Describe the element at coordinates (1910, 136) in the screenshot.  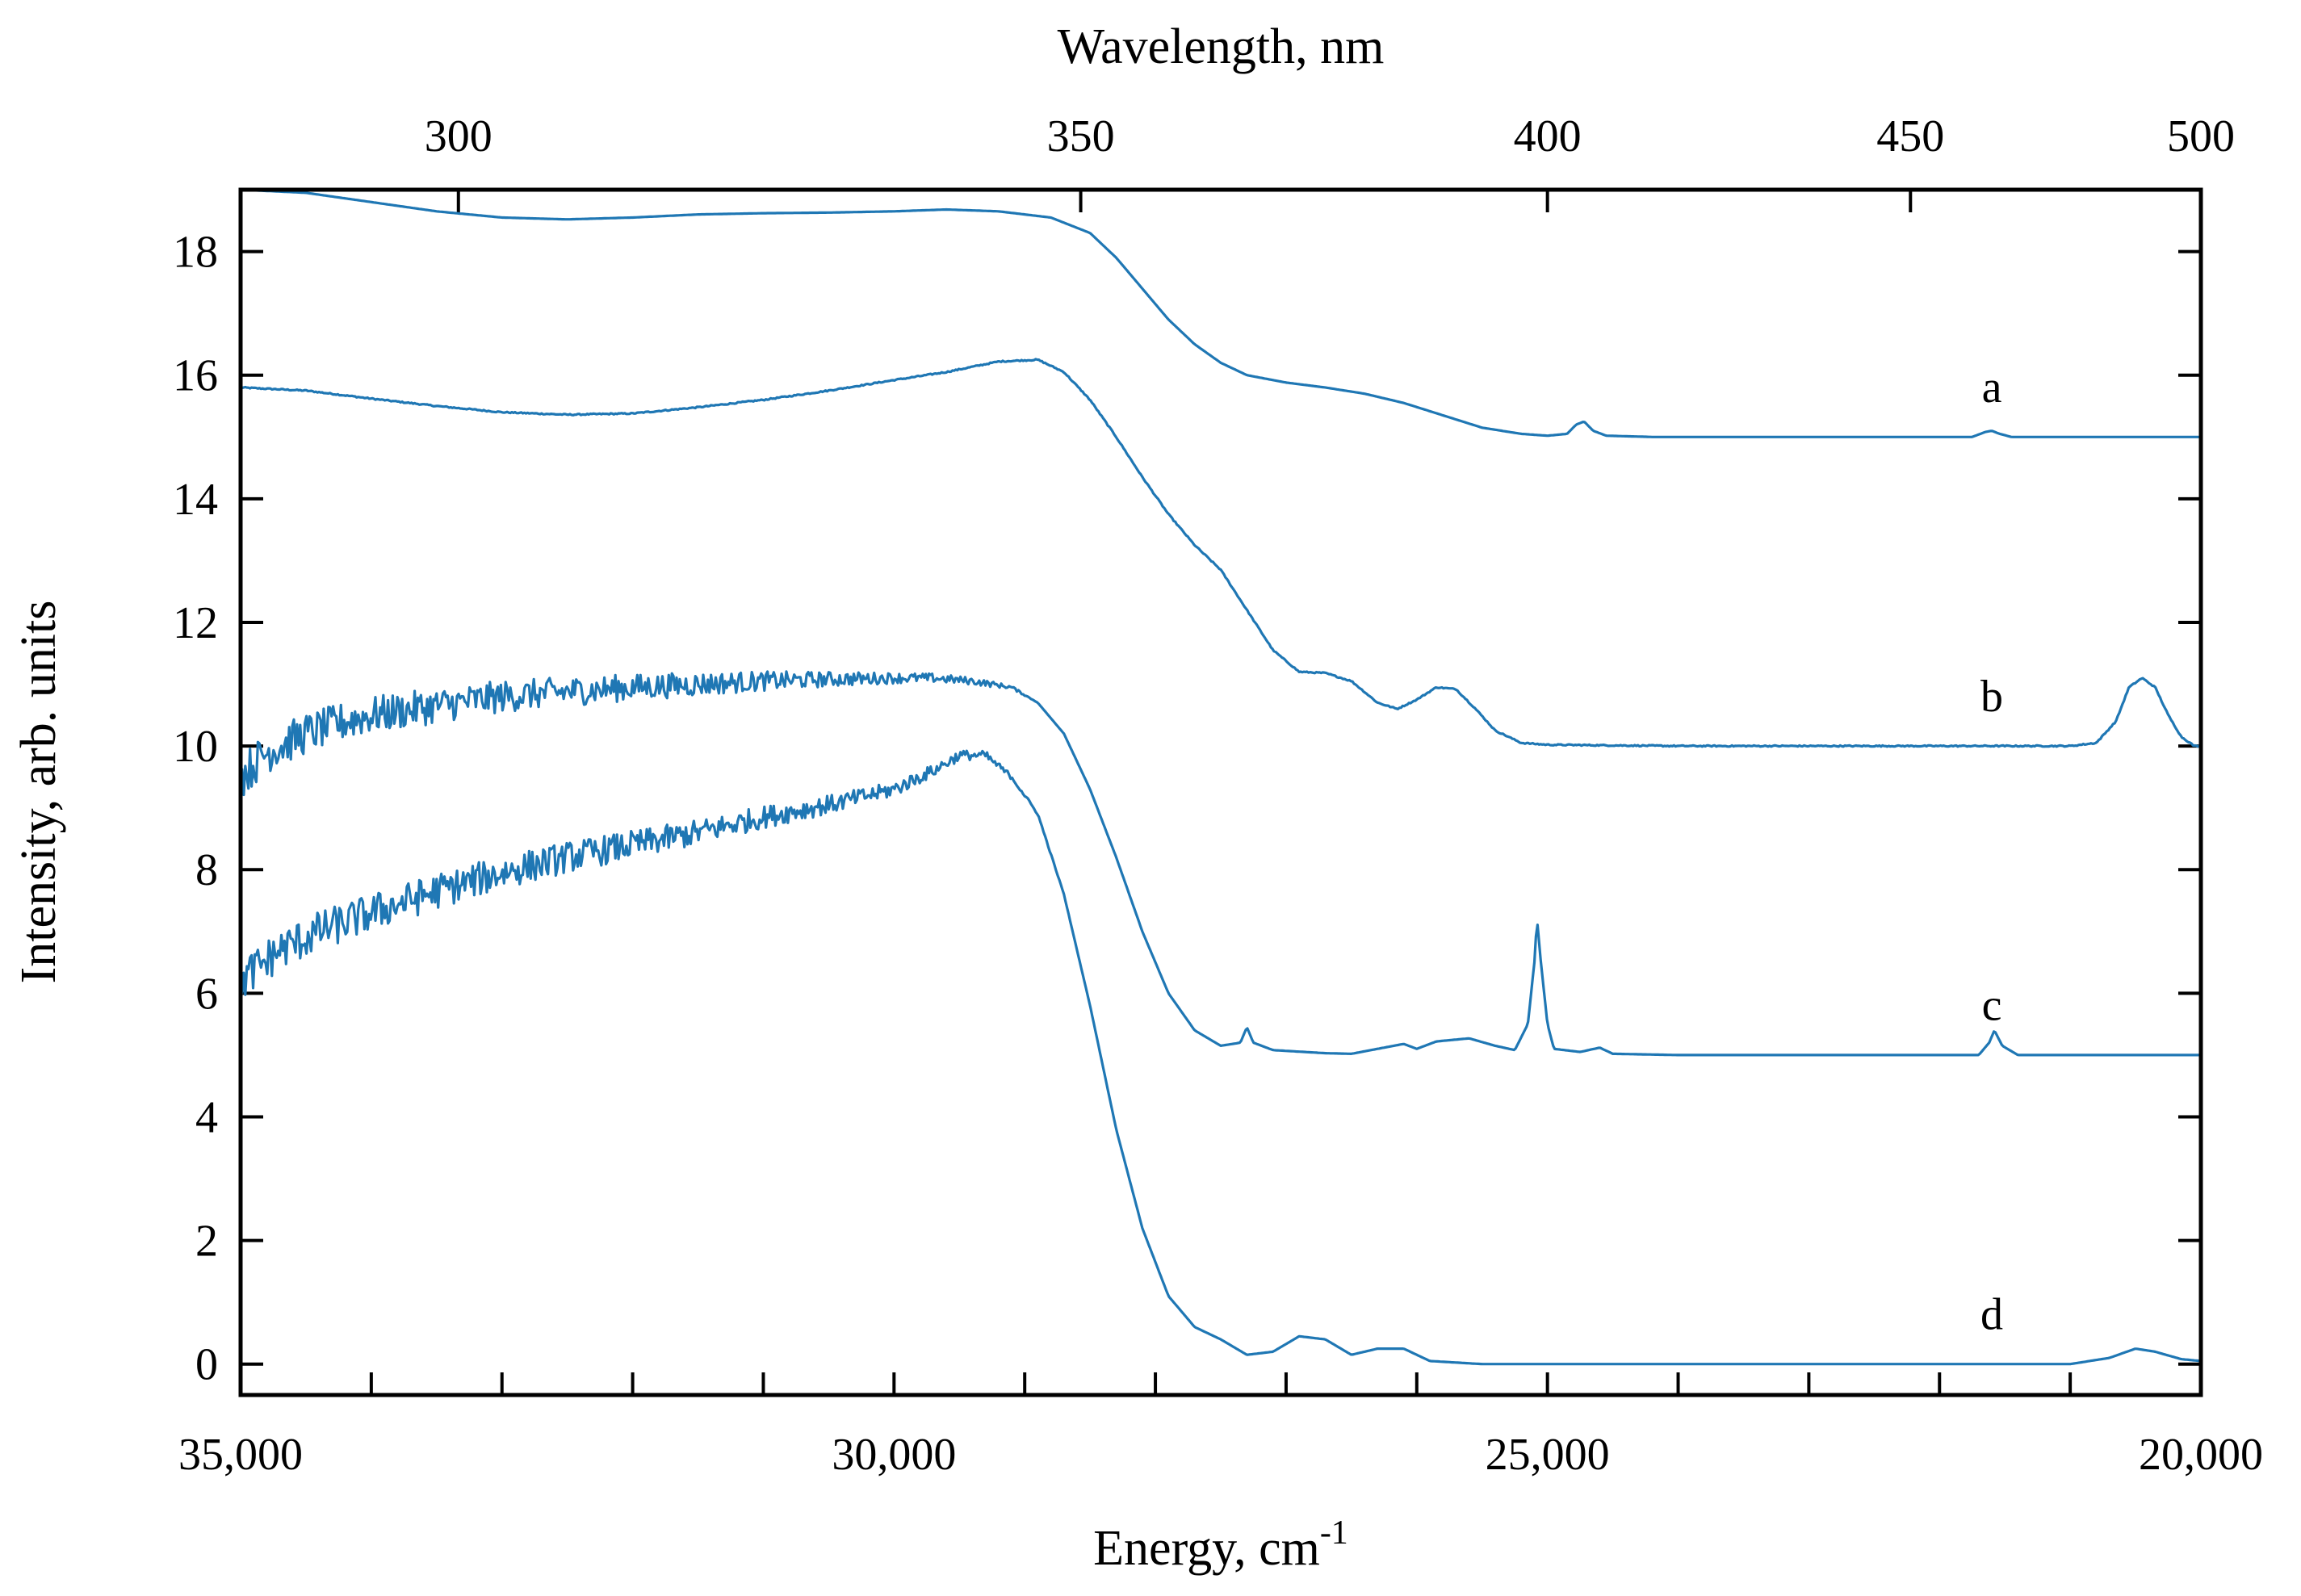
I see `x2-tick-label: 450` at that location.